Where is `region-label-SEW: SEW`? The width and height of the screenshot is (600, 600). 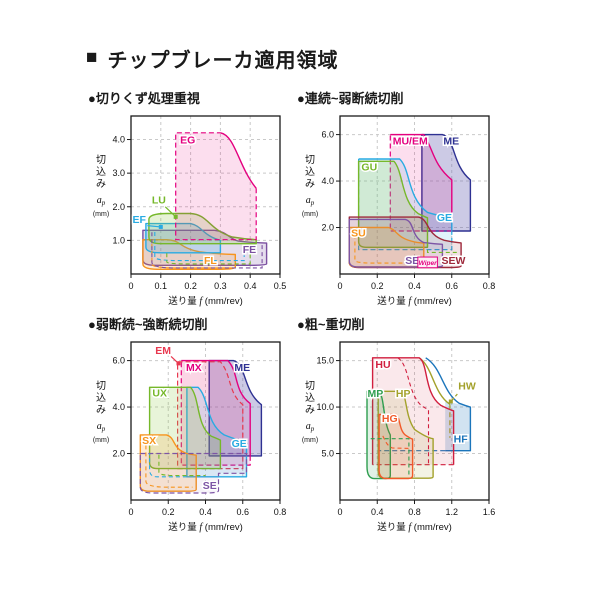 region-label-SEW: SEW is located at coordinates (454, 261).